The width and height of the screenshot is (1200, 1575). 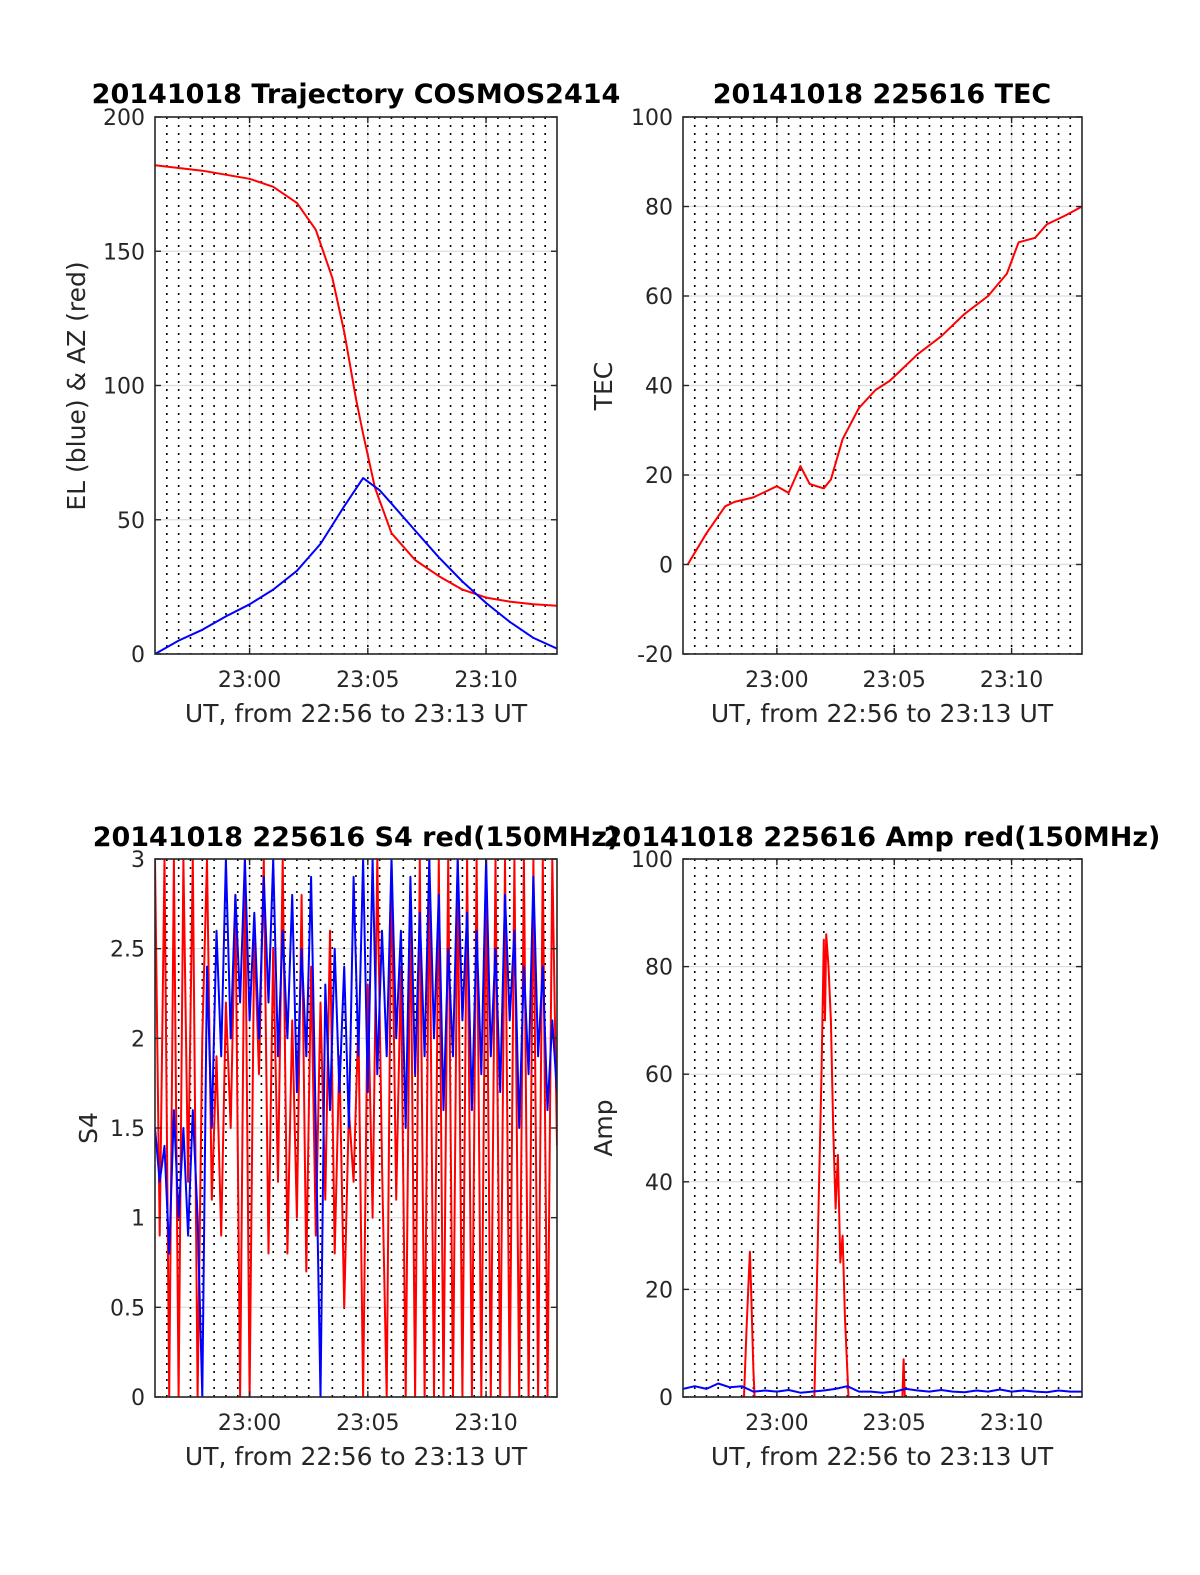 What do you see at coordinates (76, 385) in the screenshot?
I see `y-axis-label: EL (blue) & AZ (red)` at bounding box center [76, 385].